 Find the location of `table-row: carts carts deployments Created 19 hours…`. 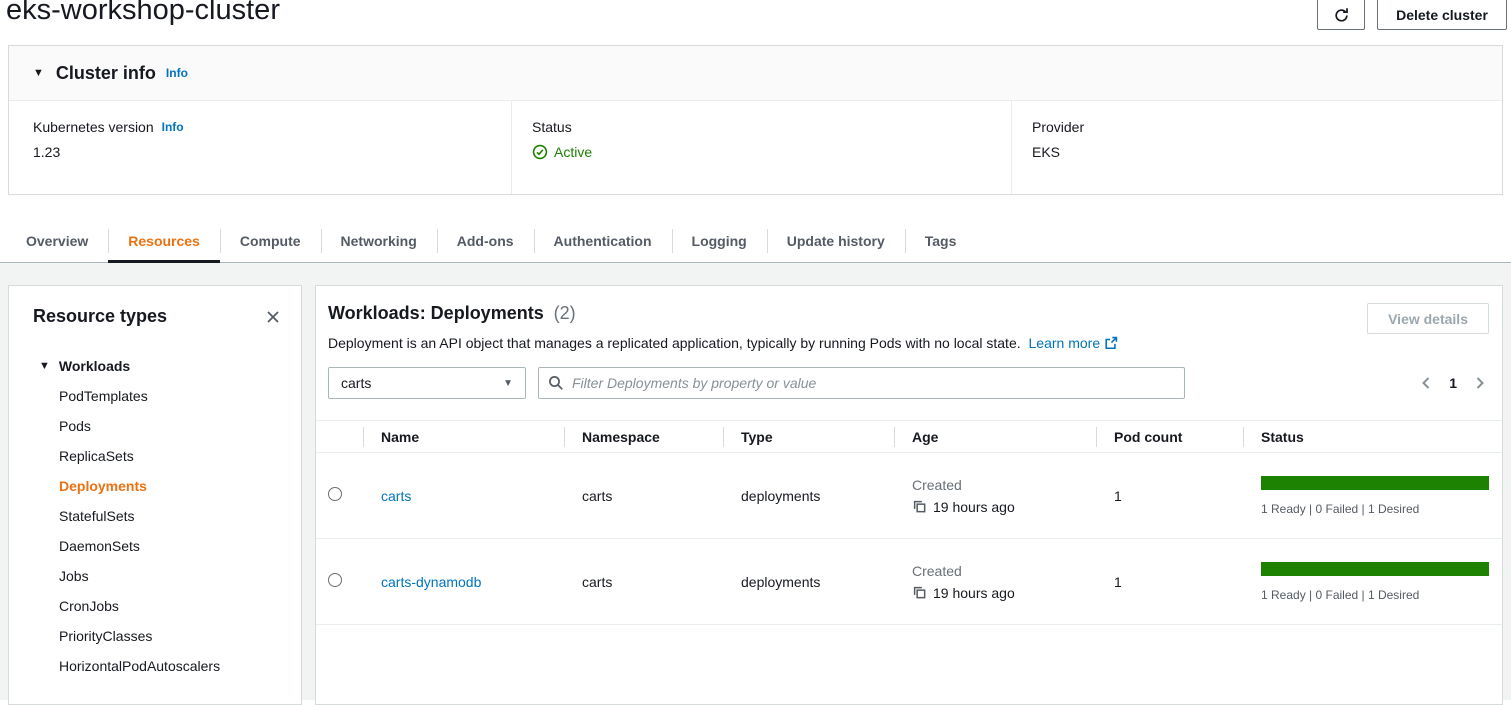

table-row: carts carts deployments Created 19 hours… is located at coordinates (909, 495).